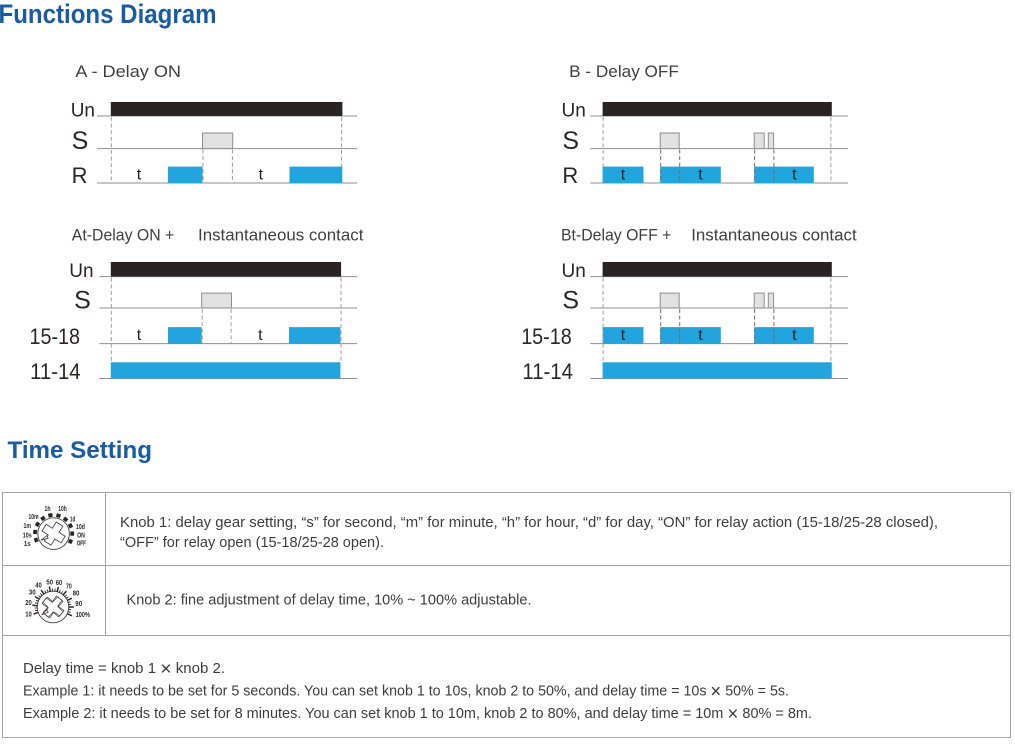  What do you see at coordinates (27, 544) in the screenshot?
I see `svg-text: 1s` at bounding box center [27, 544].